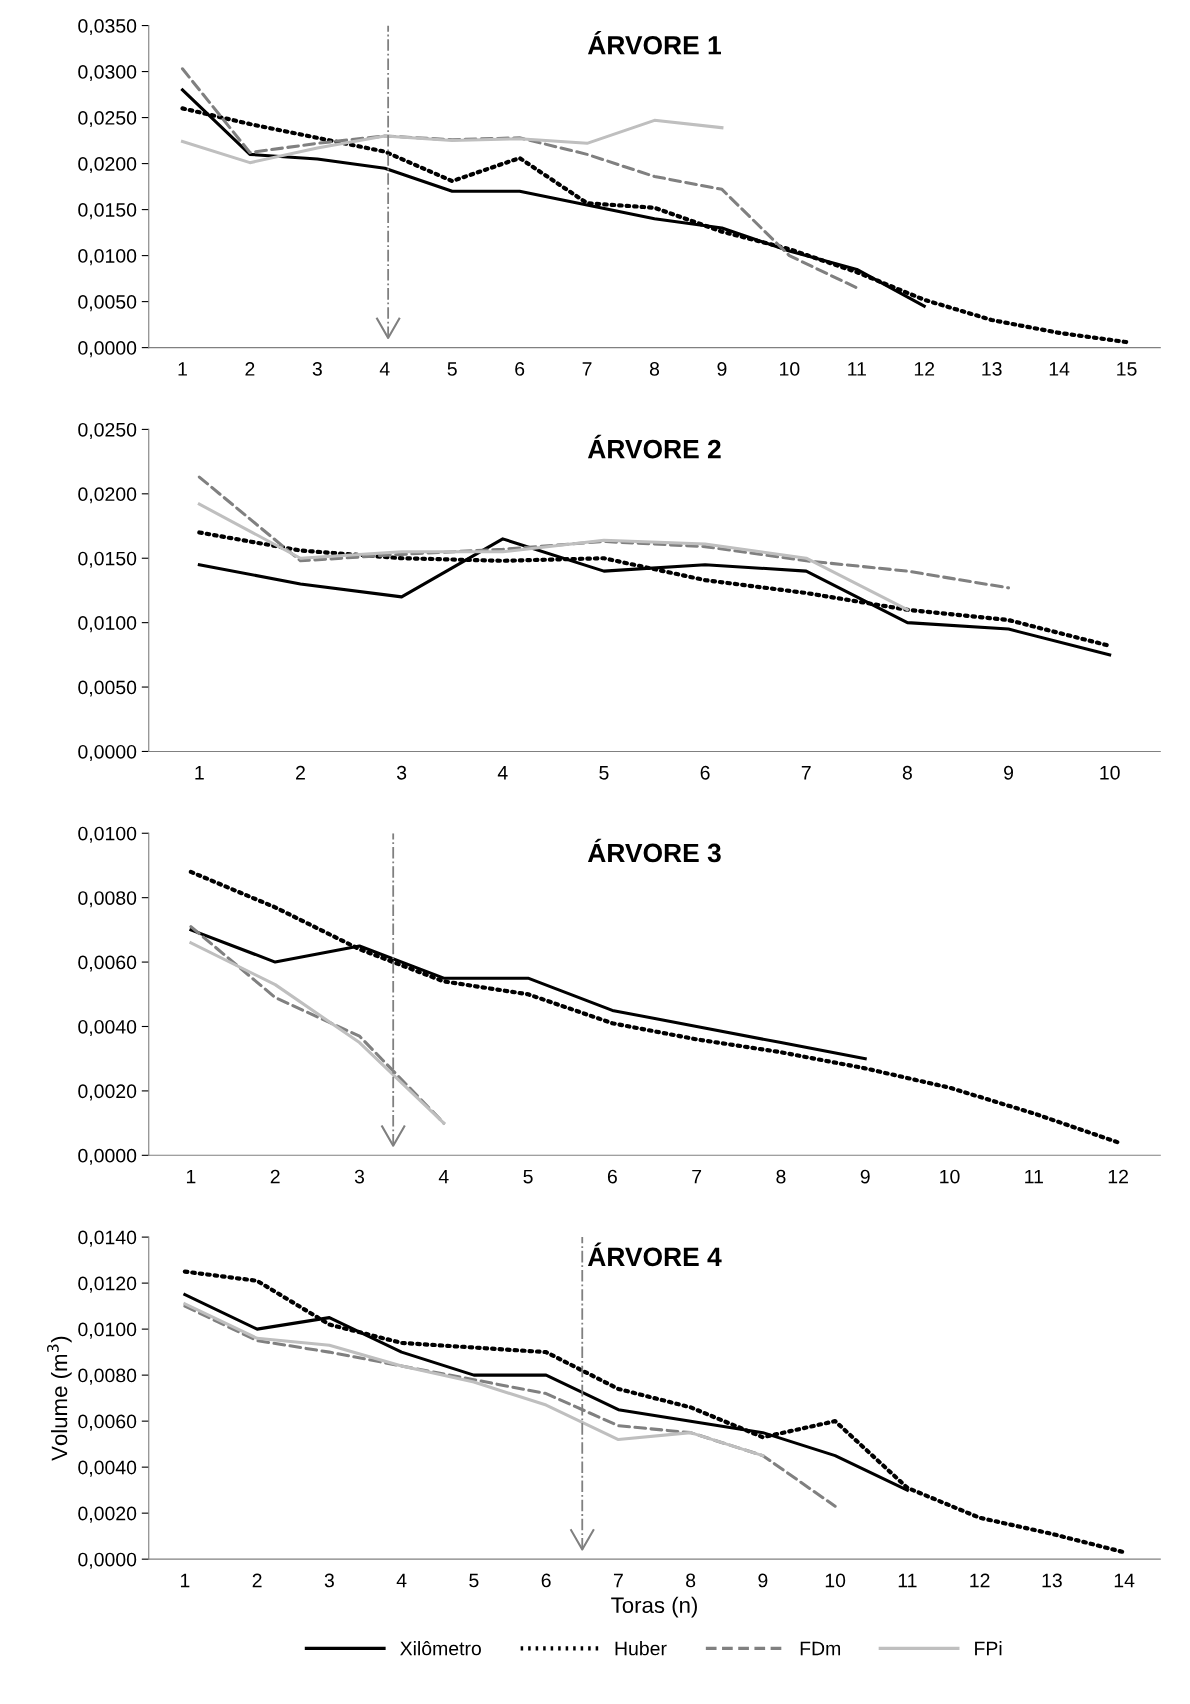  Describe the element at coordinates (820, 1648) in the screenshot. I see `legend-label: FDm` at that location.